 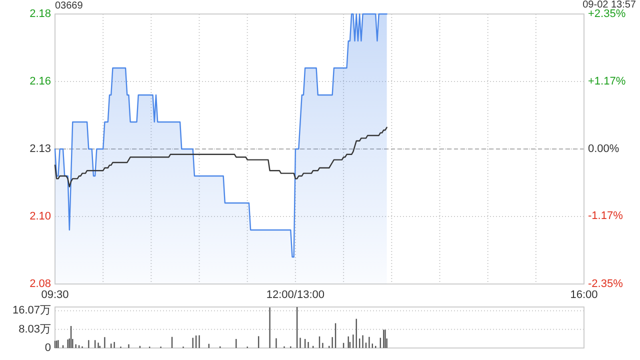 I want to click on line-series, so click(x=221, y=157).